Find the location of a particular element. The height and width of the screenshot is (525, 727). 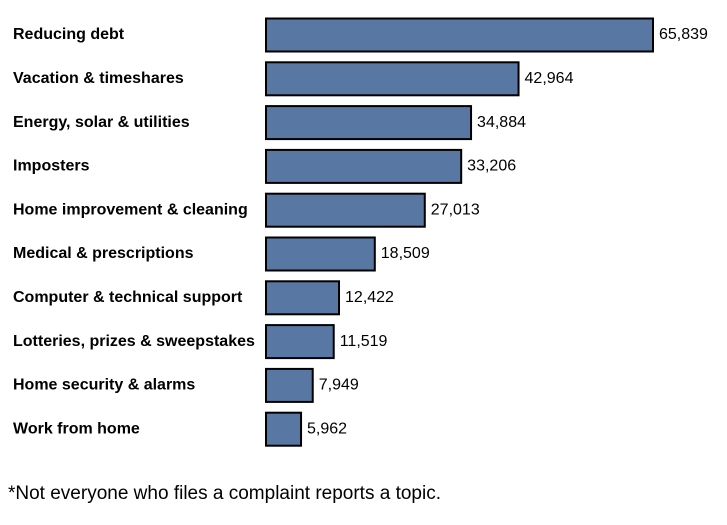

value-label: 34,884 is located at coordinates (501, 122).